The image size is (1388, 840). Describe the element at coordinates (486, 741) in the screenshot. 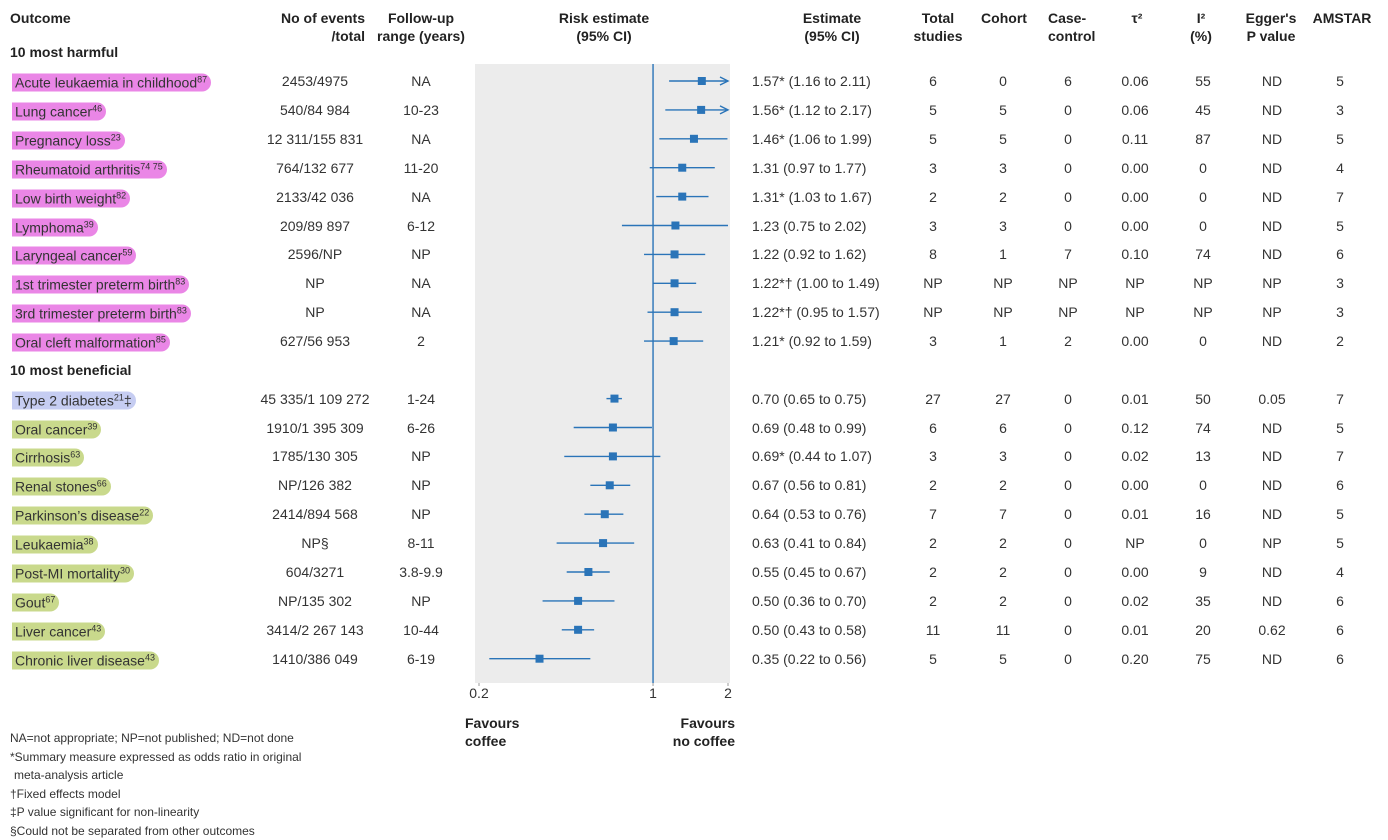

I see `favours-left: coffee` at that location.